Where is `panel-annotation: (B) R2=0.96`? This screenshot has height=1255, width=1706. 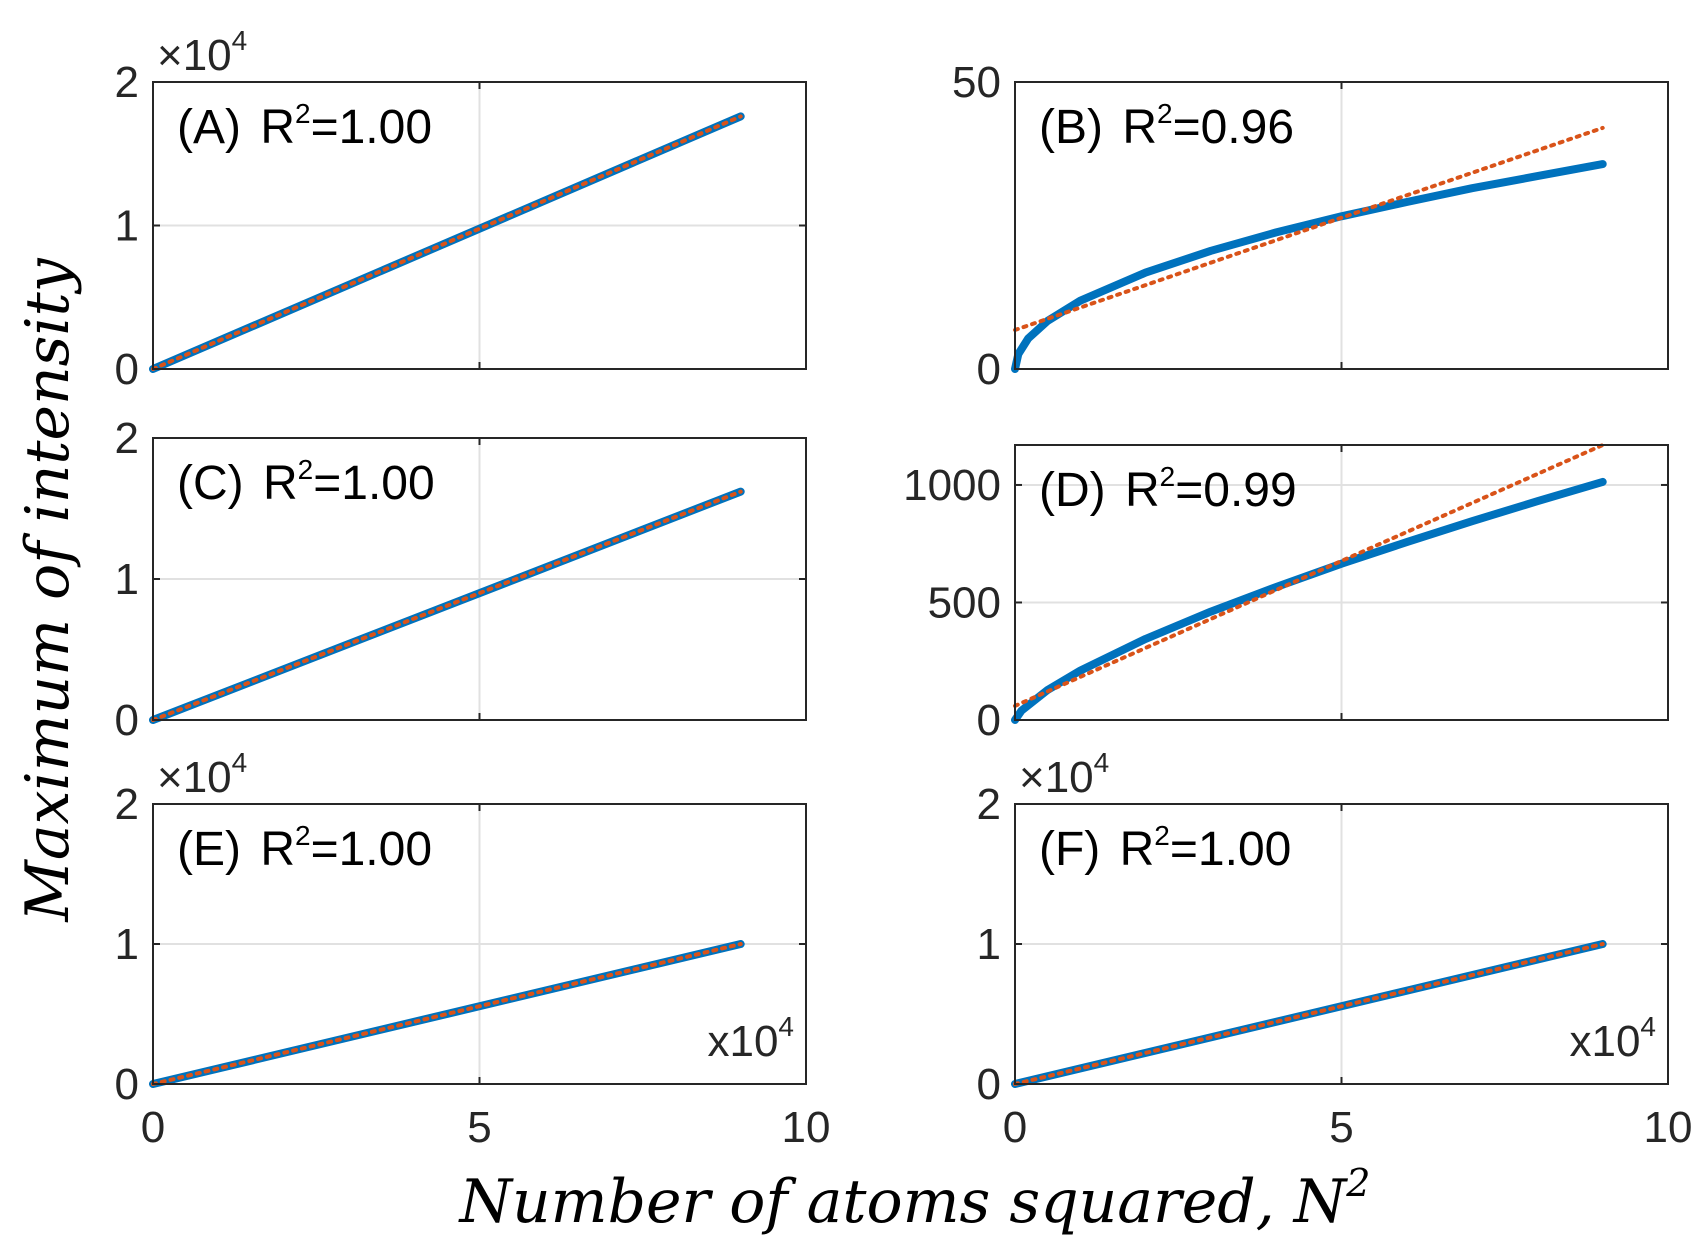 panel-annotation: (B) R2=0.96 is located at coordinates (1166, 126).